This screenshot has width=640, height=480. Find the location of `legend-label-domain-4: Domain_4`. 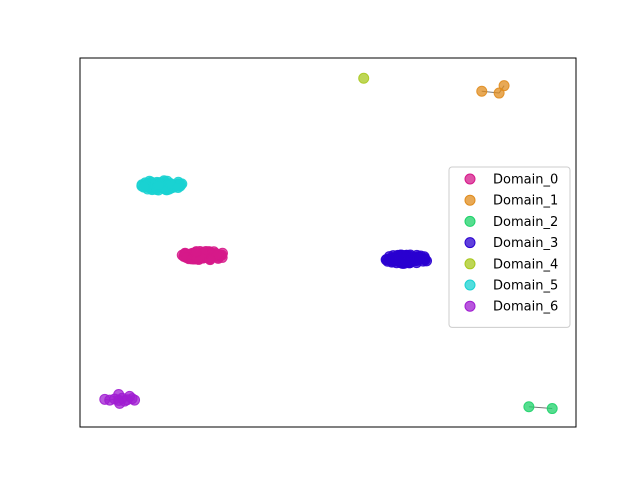

legend-label-domain-4: Domain_4 is located at coordinates (525, 264).